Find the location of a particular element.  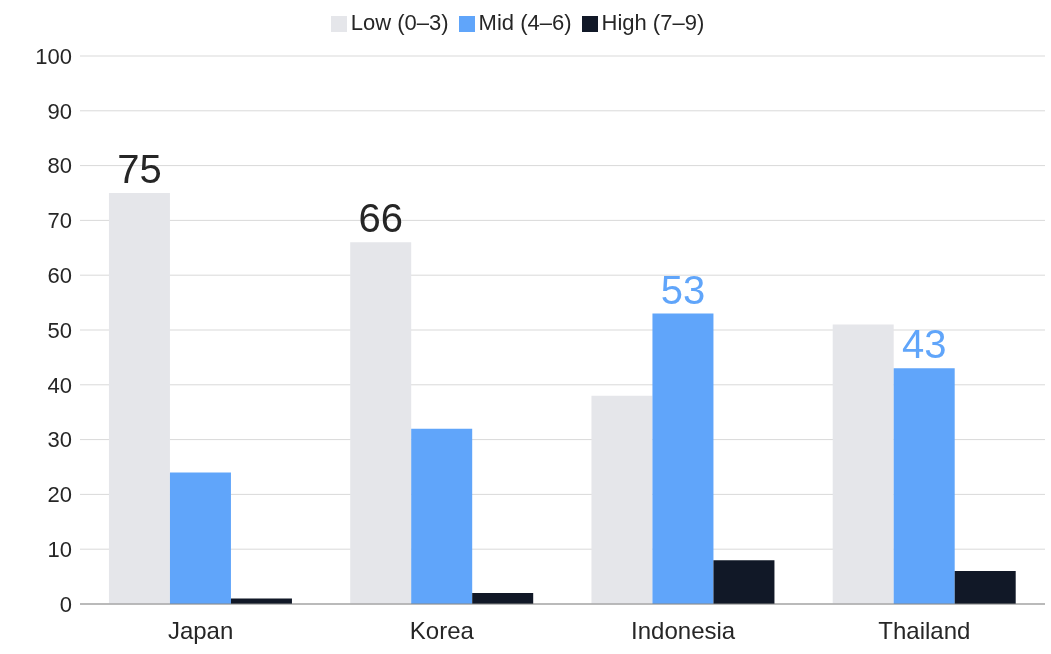

y-tick-label: 60 is located at coordinates (59, 276).